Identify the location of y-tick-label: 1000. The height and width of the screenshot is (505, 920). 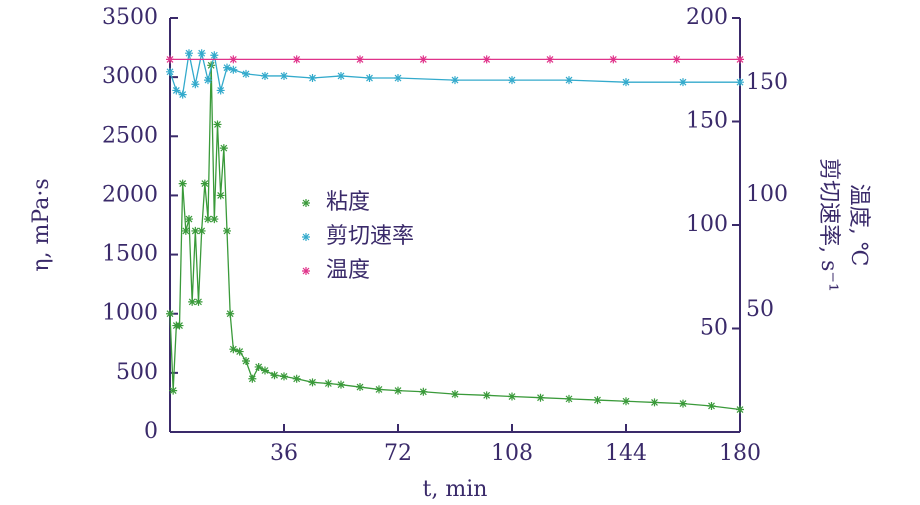
(130, 313).